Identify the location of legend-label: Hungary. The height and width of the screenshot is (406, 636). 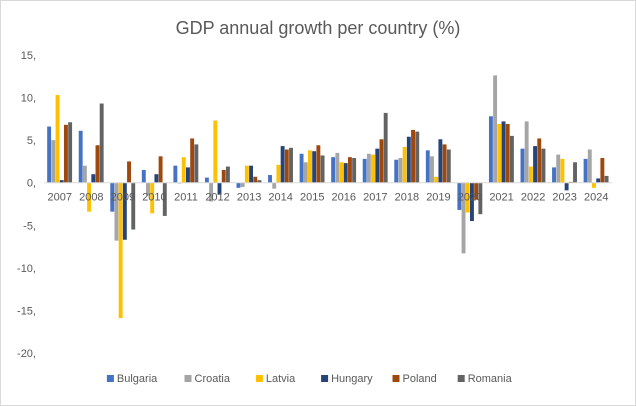
(352, 379).